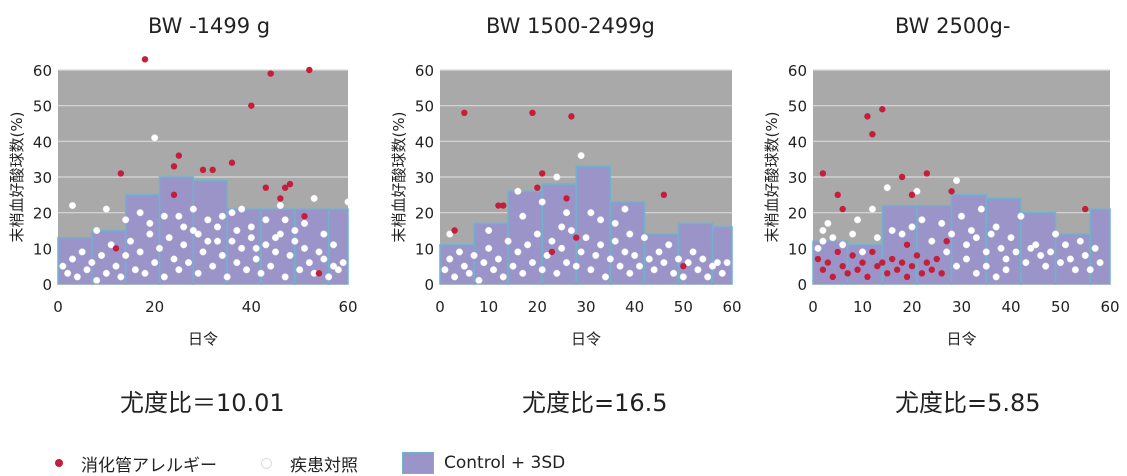 The height and width of the screenshot is (476, 1127). I want to click on likelihood-ratio: 尤度比=5.85, so click(968, 403).